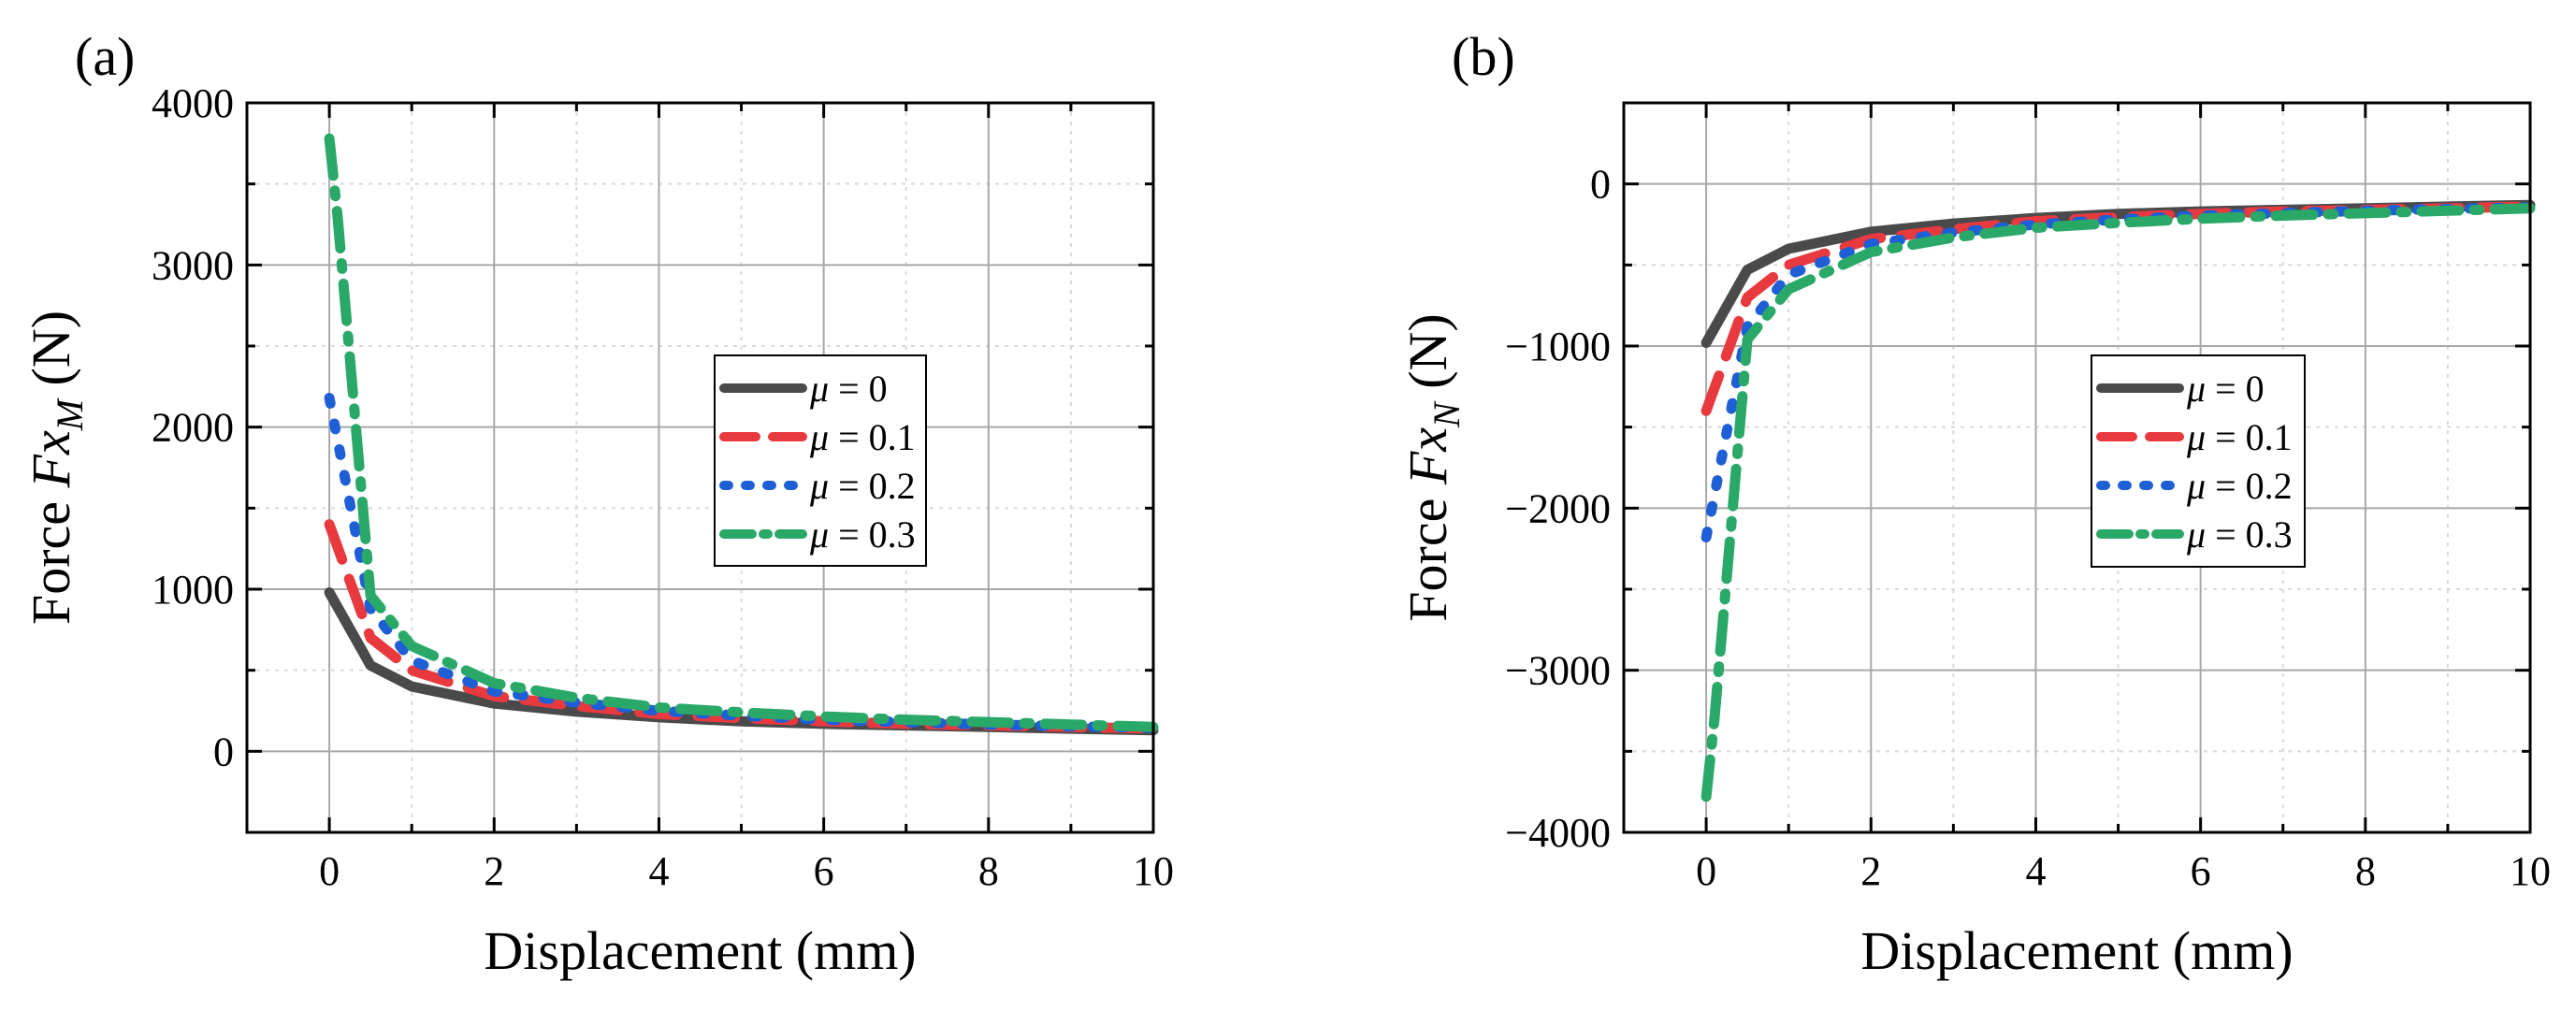 The height and width of the screenshot is (1011, 2576). What do you see at coordinates (1484, 56) in the screenshot?
I see `panel-label: (b)` at bounding box center [1484, 56].